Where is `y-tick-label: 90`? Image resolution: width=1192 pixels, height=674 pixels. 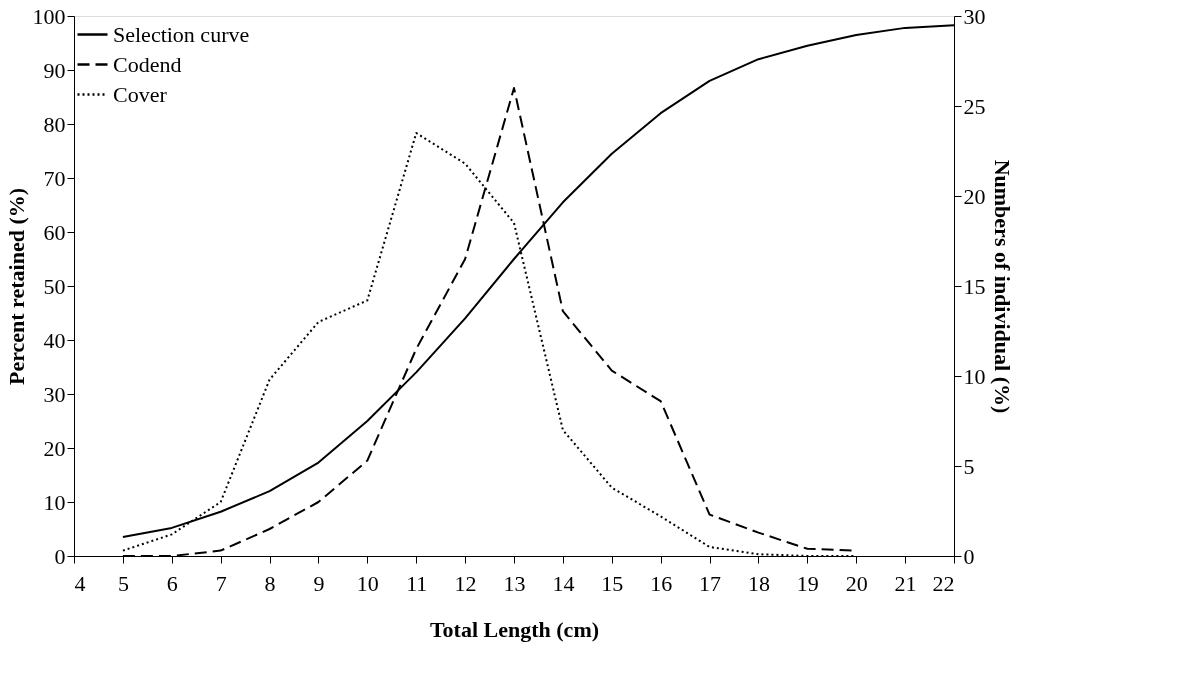 y-tick-label: 90 is located at coordinates (54, 70).